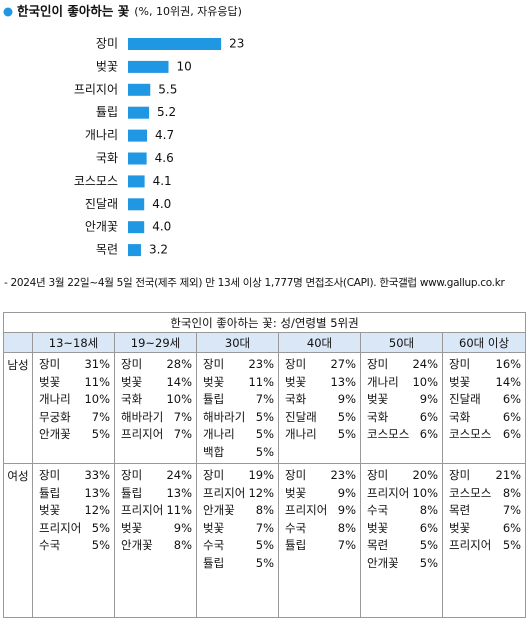  What do you see at coordinates (97, 475) in the screenshot?
I see `percent: 33%` at bounding box center [97, 475].